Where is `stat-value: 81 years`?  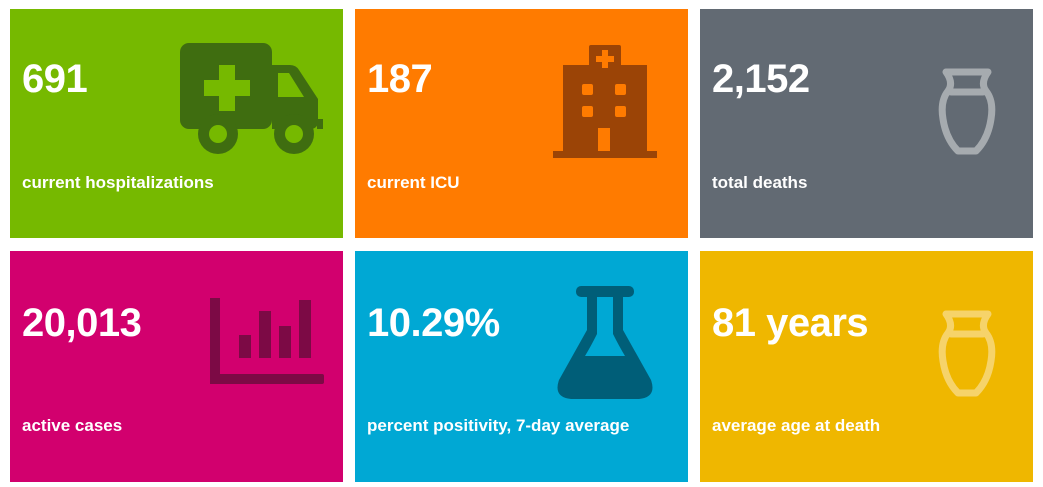 stat-value: 81 years is located at coordinates (790, 323).